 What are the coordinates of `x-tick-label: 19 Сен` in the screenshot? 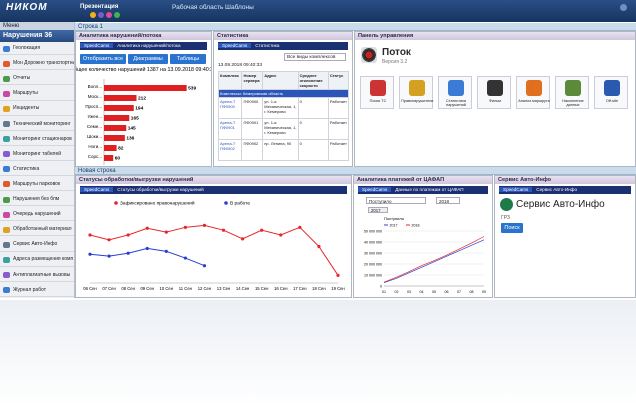 It's located at (338, 288).